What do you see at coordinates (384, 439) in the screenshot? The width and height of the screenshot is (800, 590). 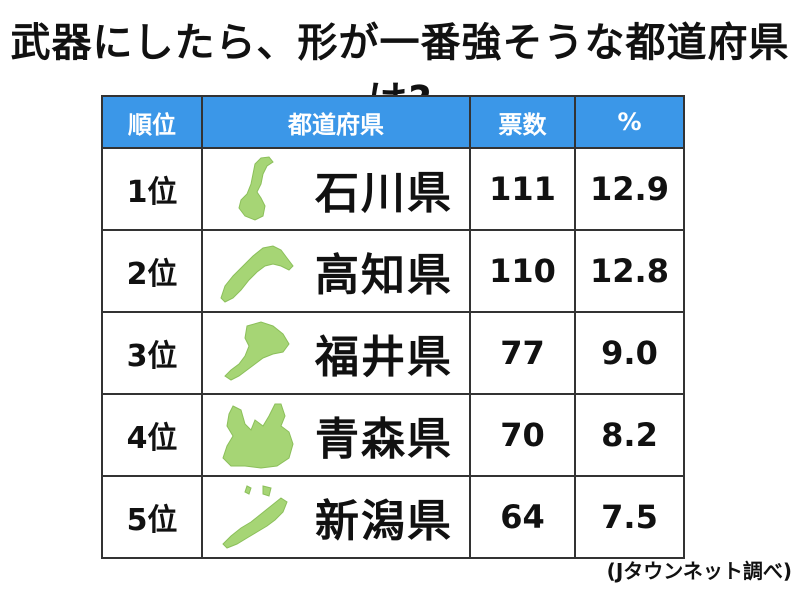 I see `prefecture-name: 青森県` at bounding box center [384, 439].